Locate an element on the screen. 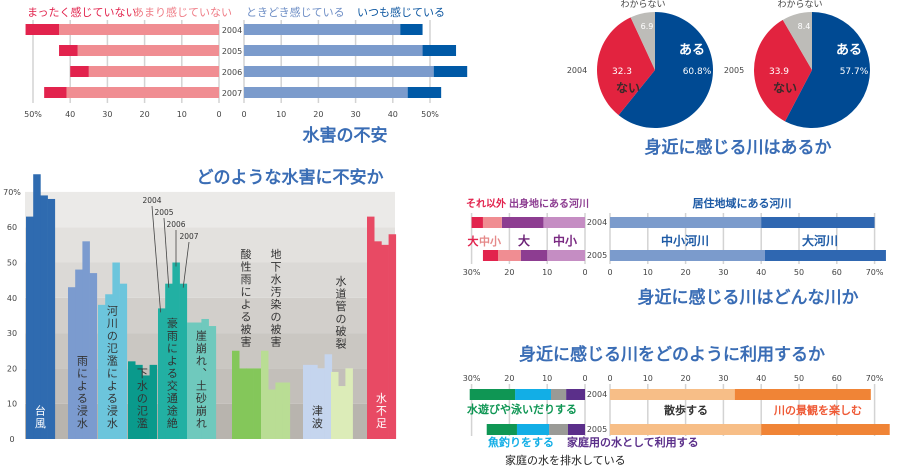  category-label-text: 台風 is located at coordinates (40, 417).